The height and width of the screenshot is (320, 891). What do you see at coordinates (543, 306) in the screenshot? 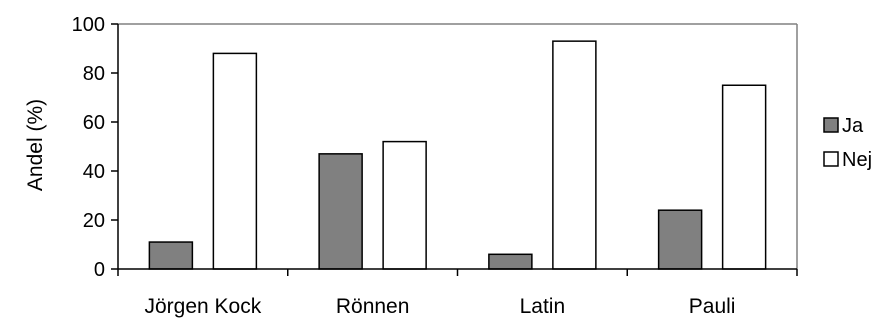
I see `x-category-label: Latin` at bounding box center [543, 306].